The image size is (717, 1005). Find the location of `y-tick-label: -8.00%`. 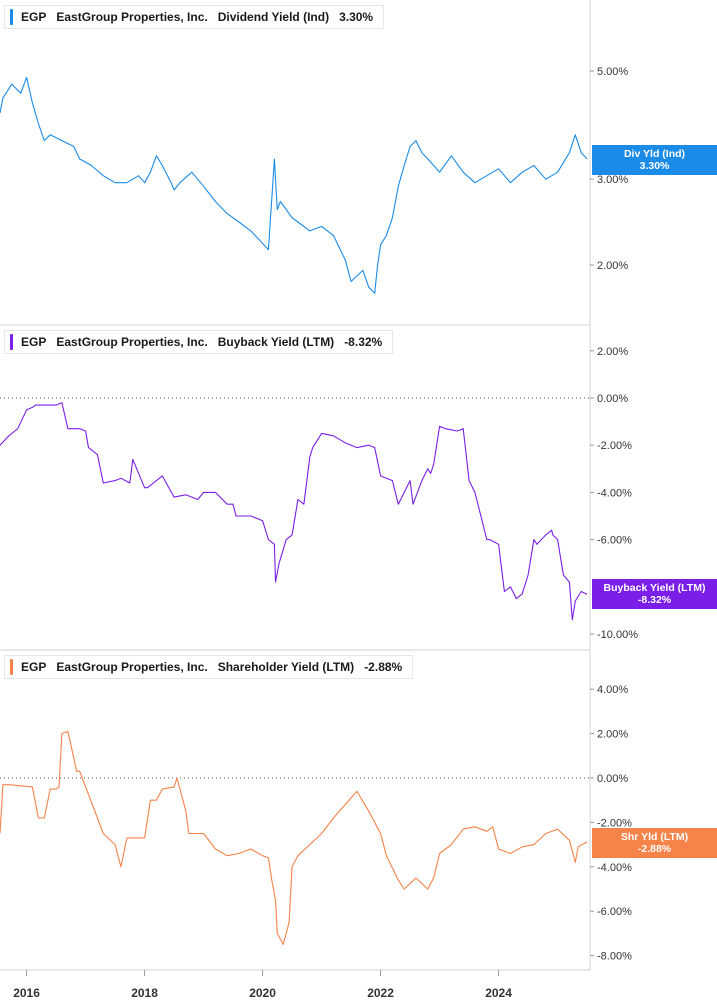

y-tick-label: -8.00% is located at coordinates (614, 957).